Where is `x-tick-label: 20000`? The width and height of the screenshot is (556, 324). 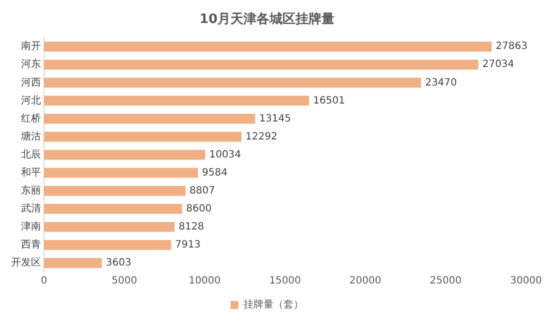 x-tick-label: 20000 is located at coordinates (365, 281).